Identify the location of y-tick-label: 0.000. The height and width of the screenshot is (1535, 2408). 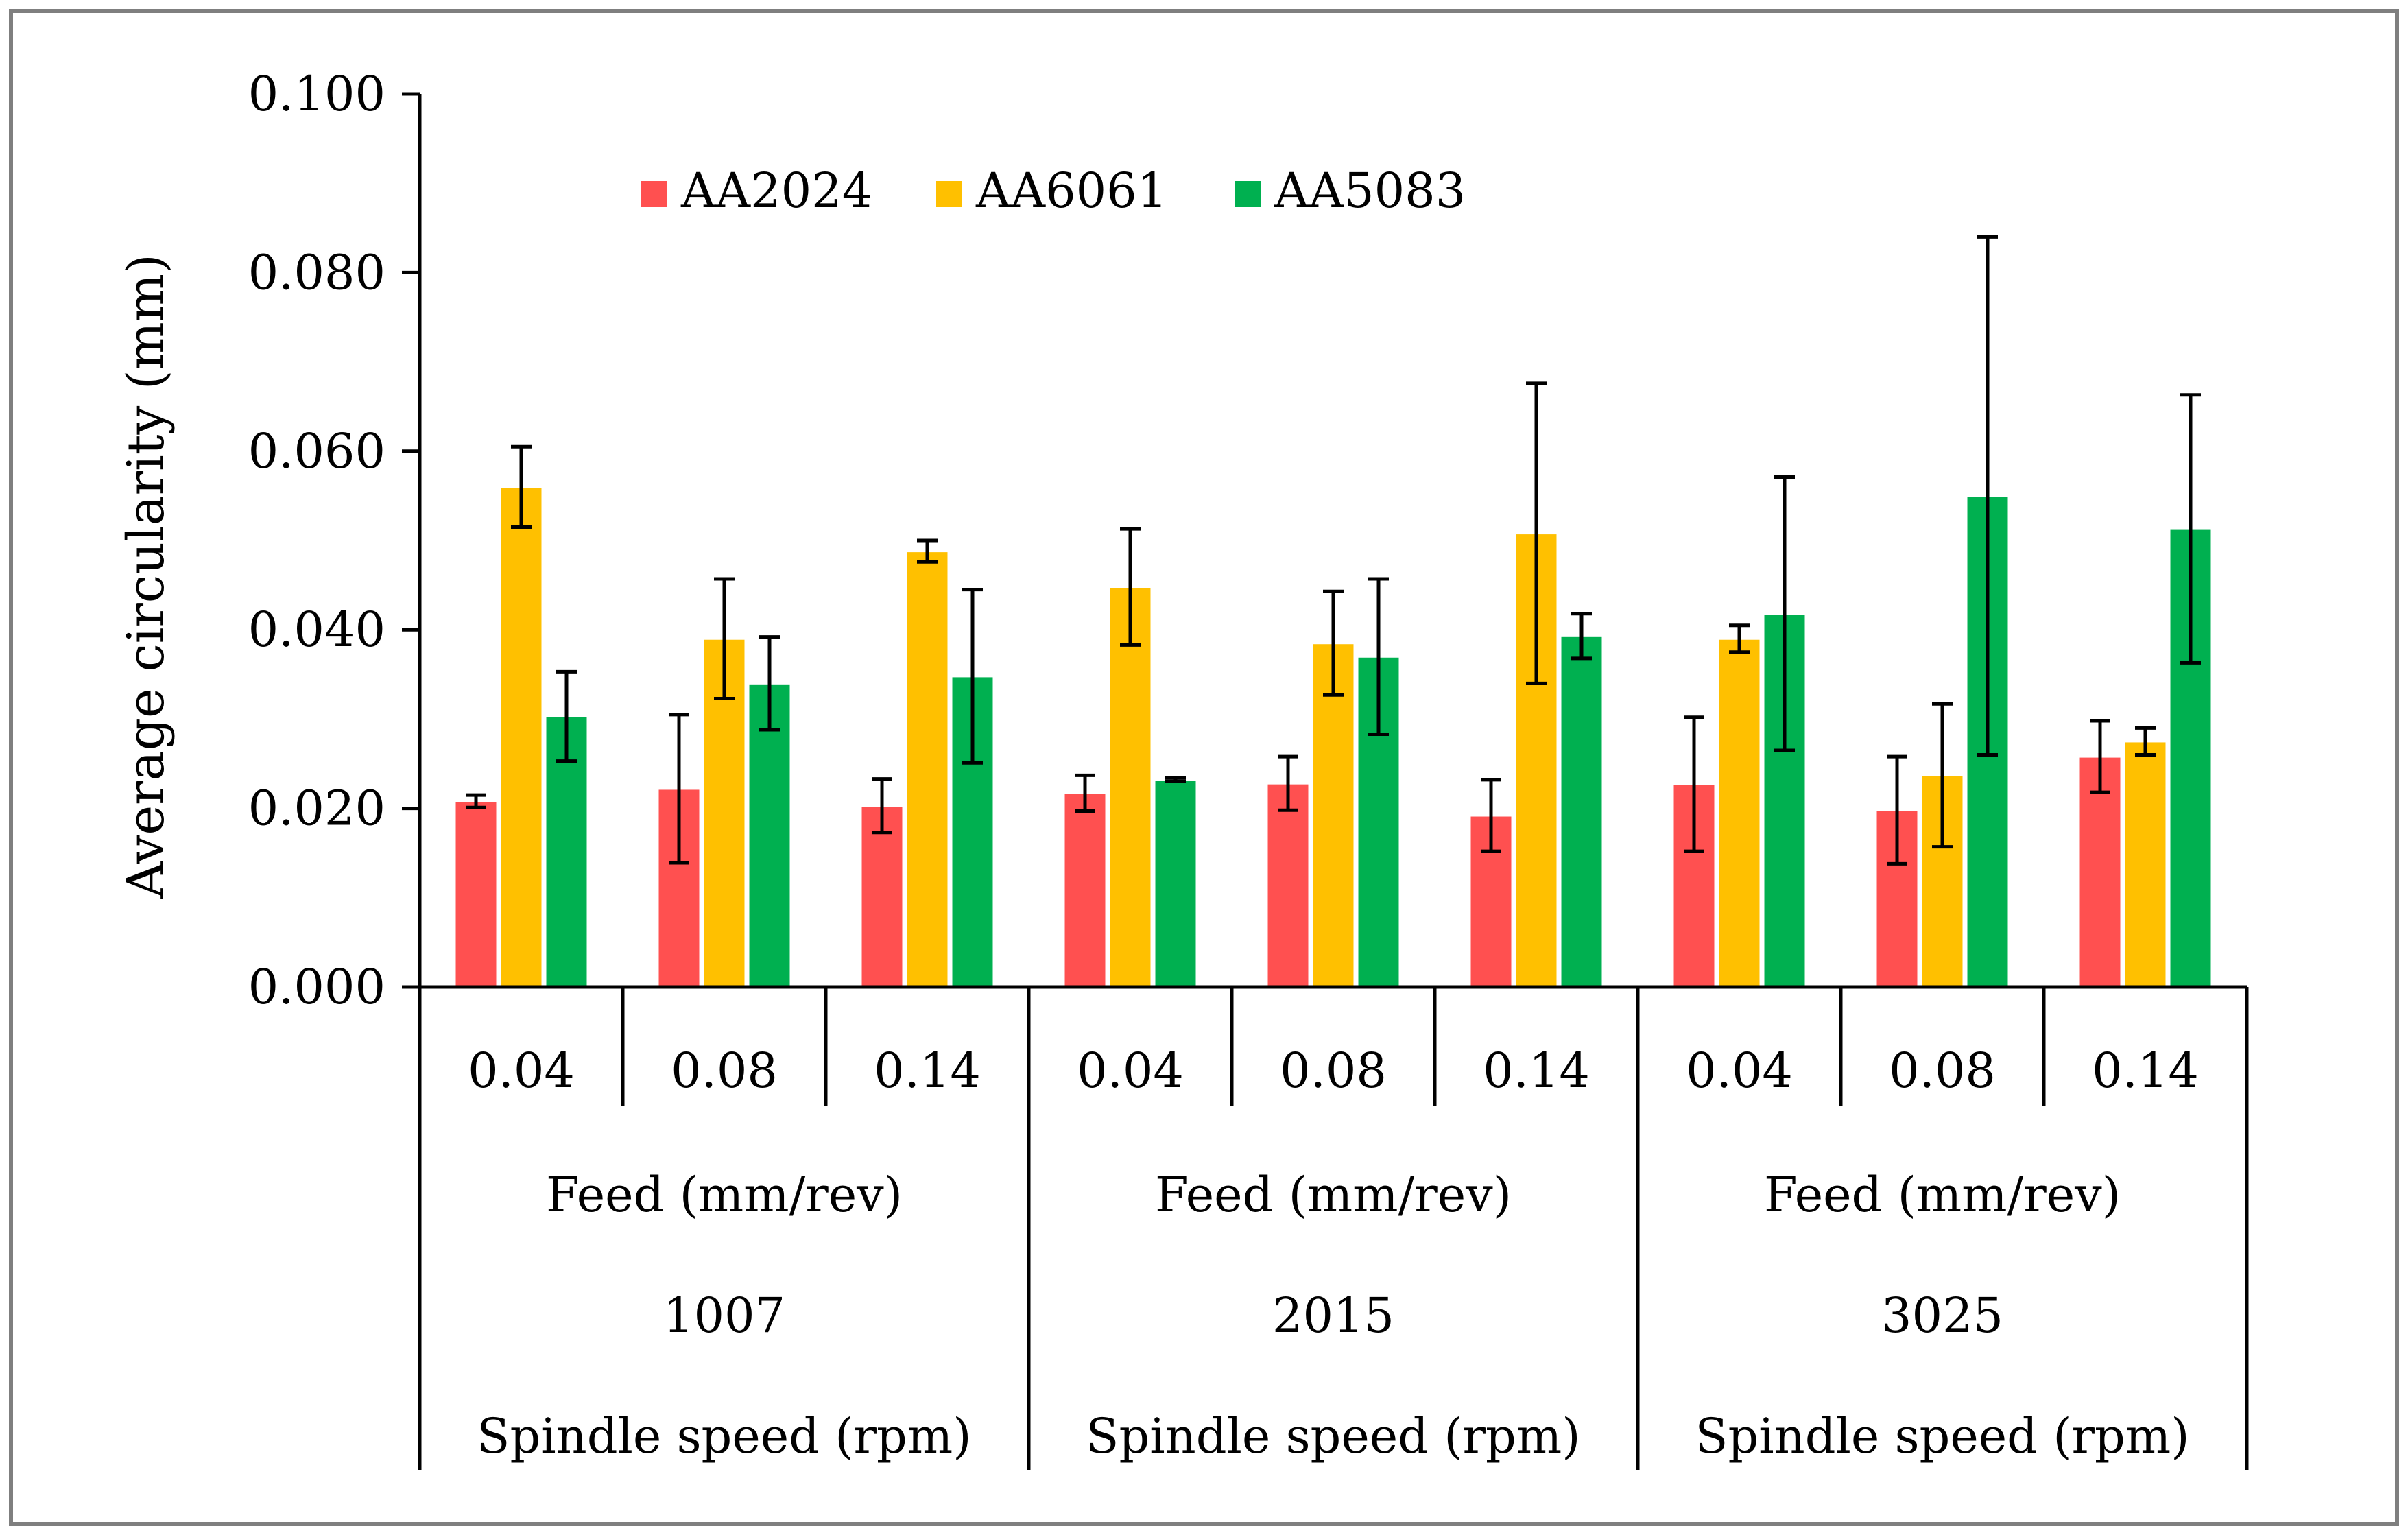
(316, 987).